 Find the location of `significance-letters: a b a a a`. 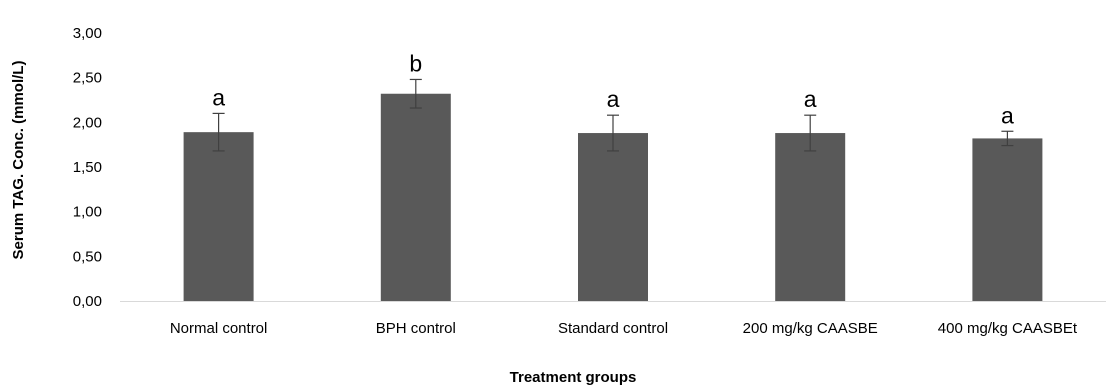

significance-letters: a b a a a is located at coordinates (613, 89).